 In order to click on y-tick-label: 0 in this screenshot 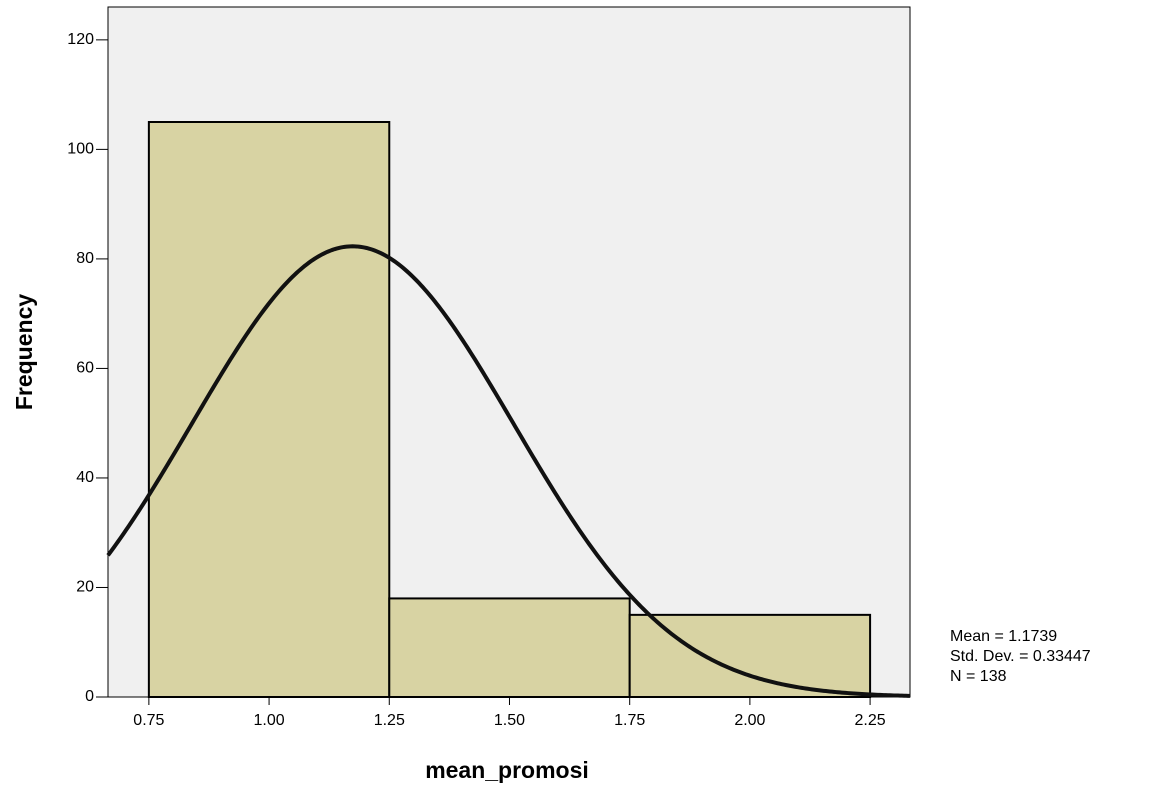, I will do `click(89, 696)`.